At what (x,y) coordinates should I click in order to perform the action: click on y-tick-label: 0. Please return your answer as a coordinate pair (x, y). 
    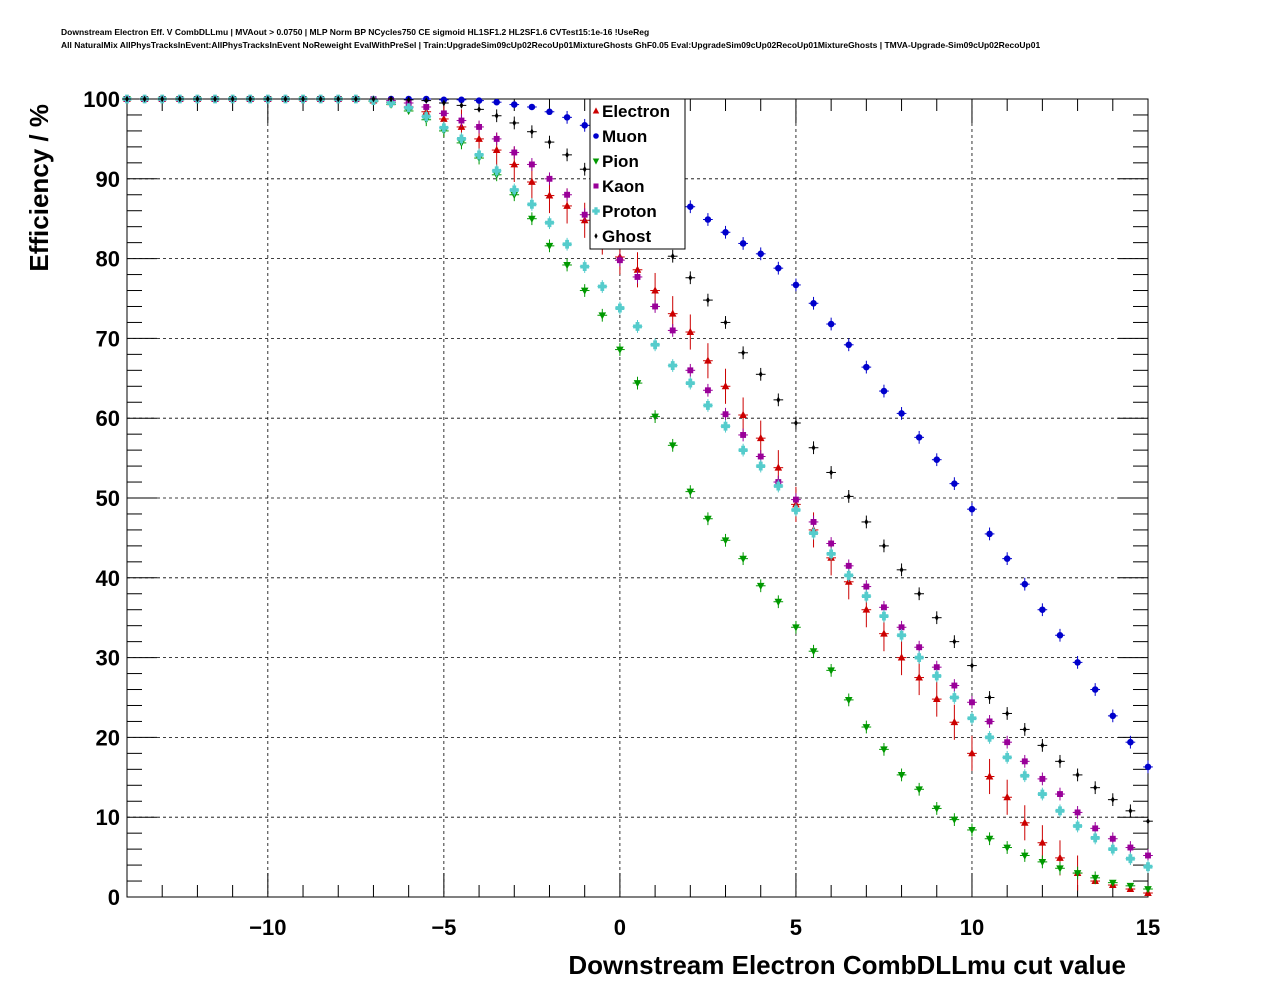
    Looking at the image, I should click on (114, 897).